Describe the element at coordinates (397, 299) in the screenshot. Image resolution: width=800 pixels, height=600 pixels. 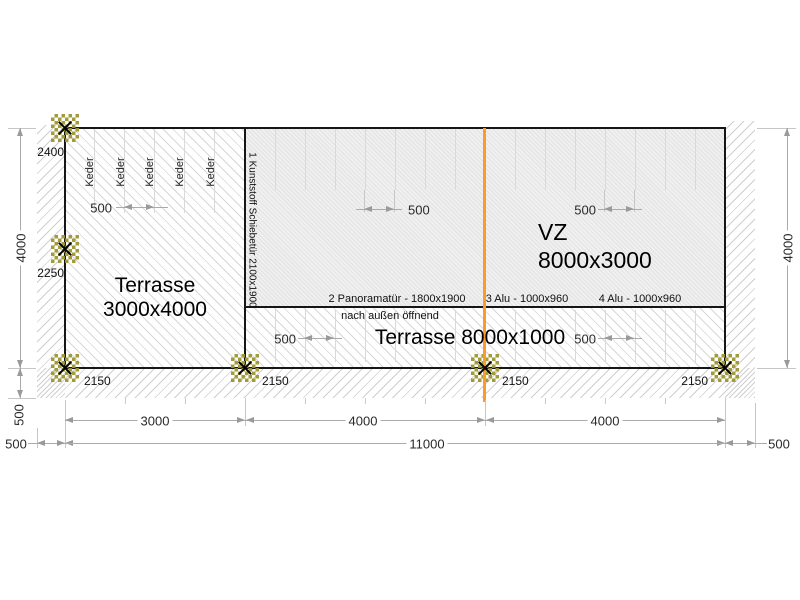
I see `door-label-panorama: 2 Panoramatür - 1800x1900` at that location.